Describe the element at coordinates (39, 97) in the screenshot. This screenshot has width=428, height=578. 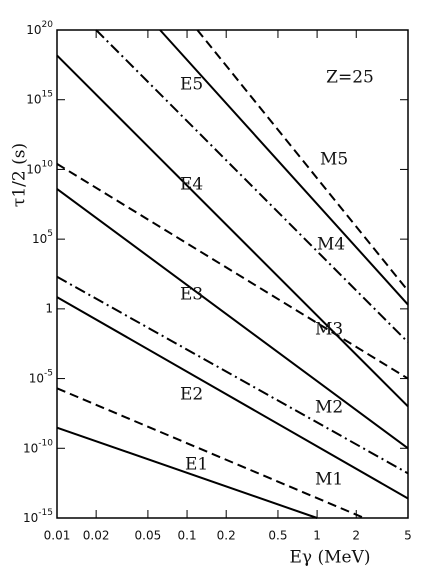
I see `y-tick-label: 10¹⁵` at that location.